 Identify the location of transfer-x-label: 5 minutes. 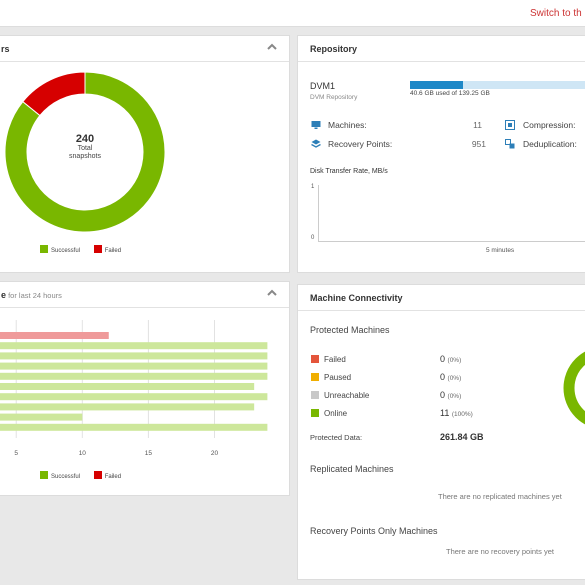
(500, 250).